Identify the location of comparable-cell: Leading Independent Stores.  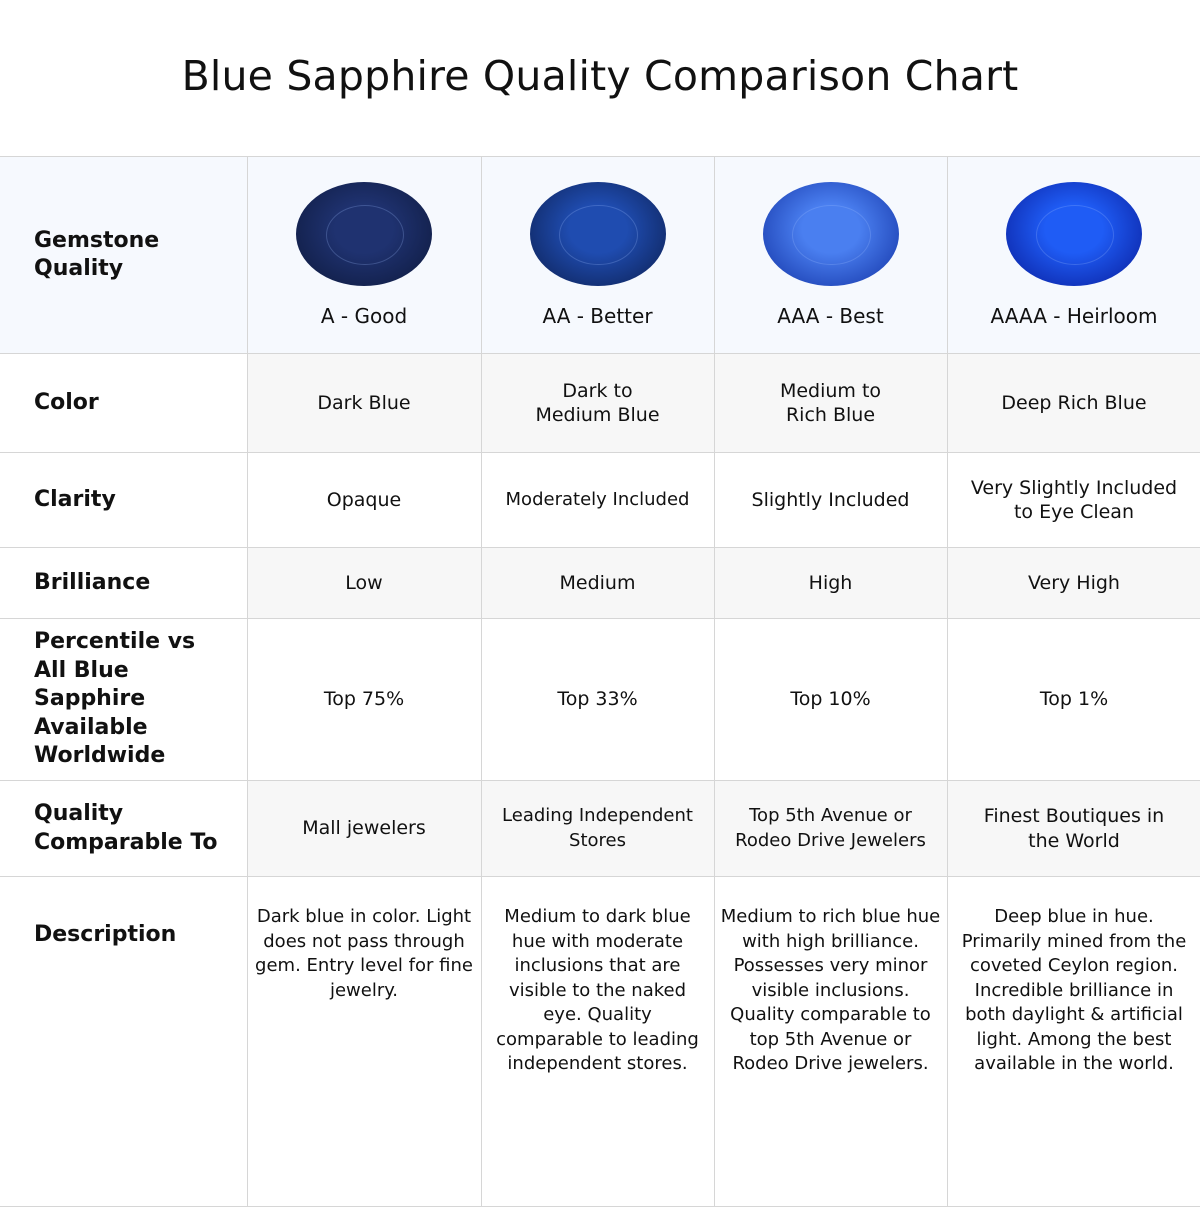
(597, 828).